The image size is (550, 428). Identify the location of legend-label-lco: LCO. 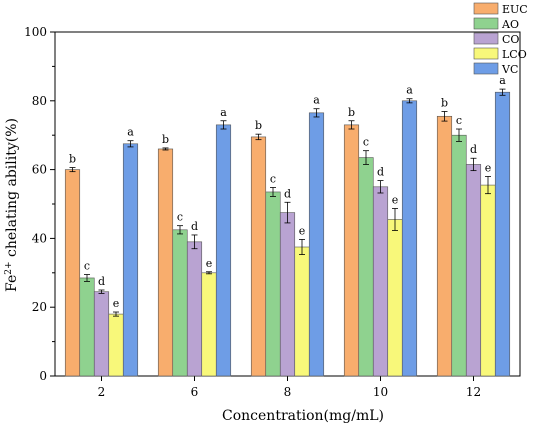
(514, 54).